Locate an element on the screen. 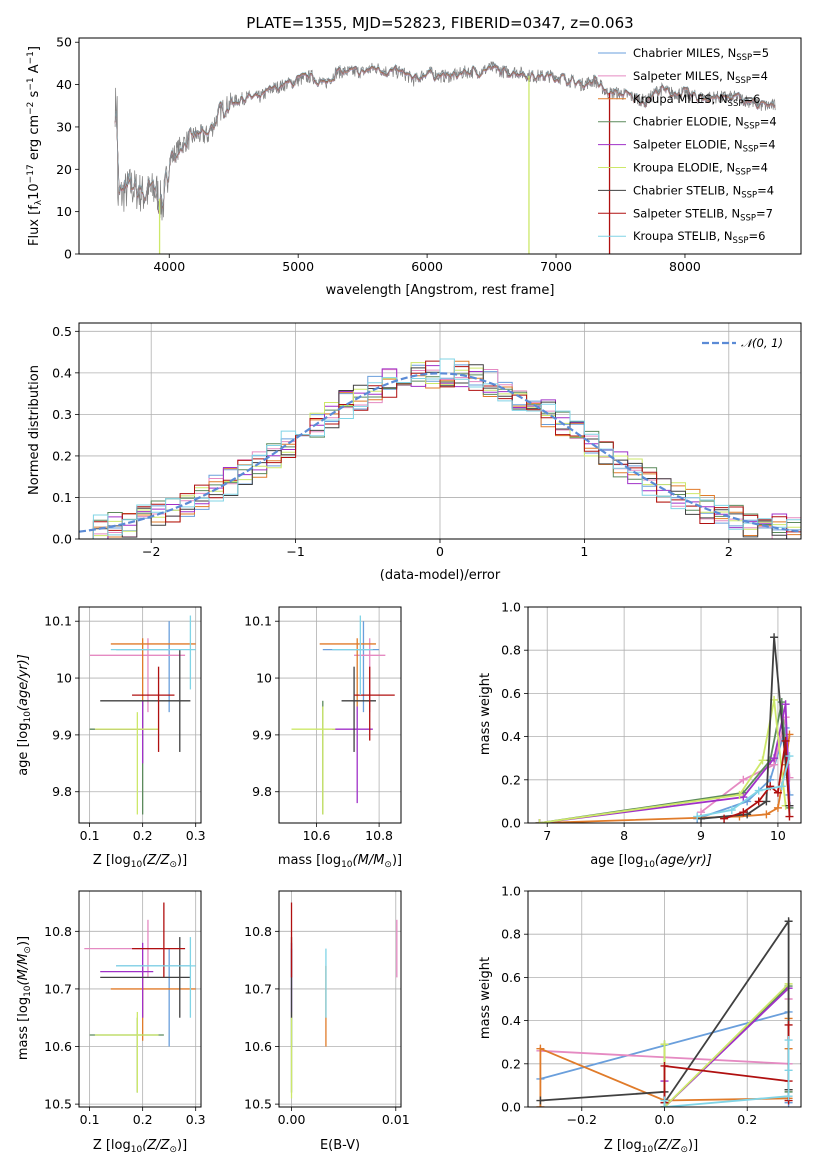 The height and width of the screenshot is (1170, 819). mass-vs-ebv-plot-area: 0.00 0.01 10.5 10.6 10.7 10.8 is located at coordinates (327, 1008).